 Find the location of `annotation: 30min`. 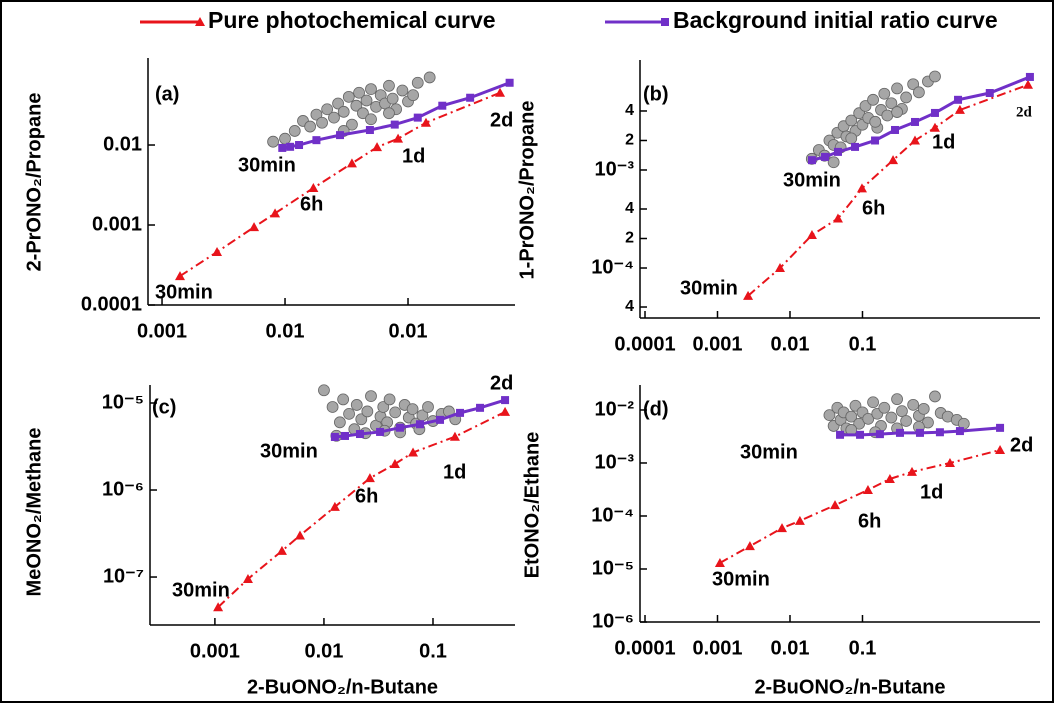

annotation: 30min is located at coordinates (184, 292).